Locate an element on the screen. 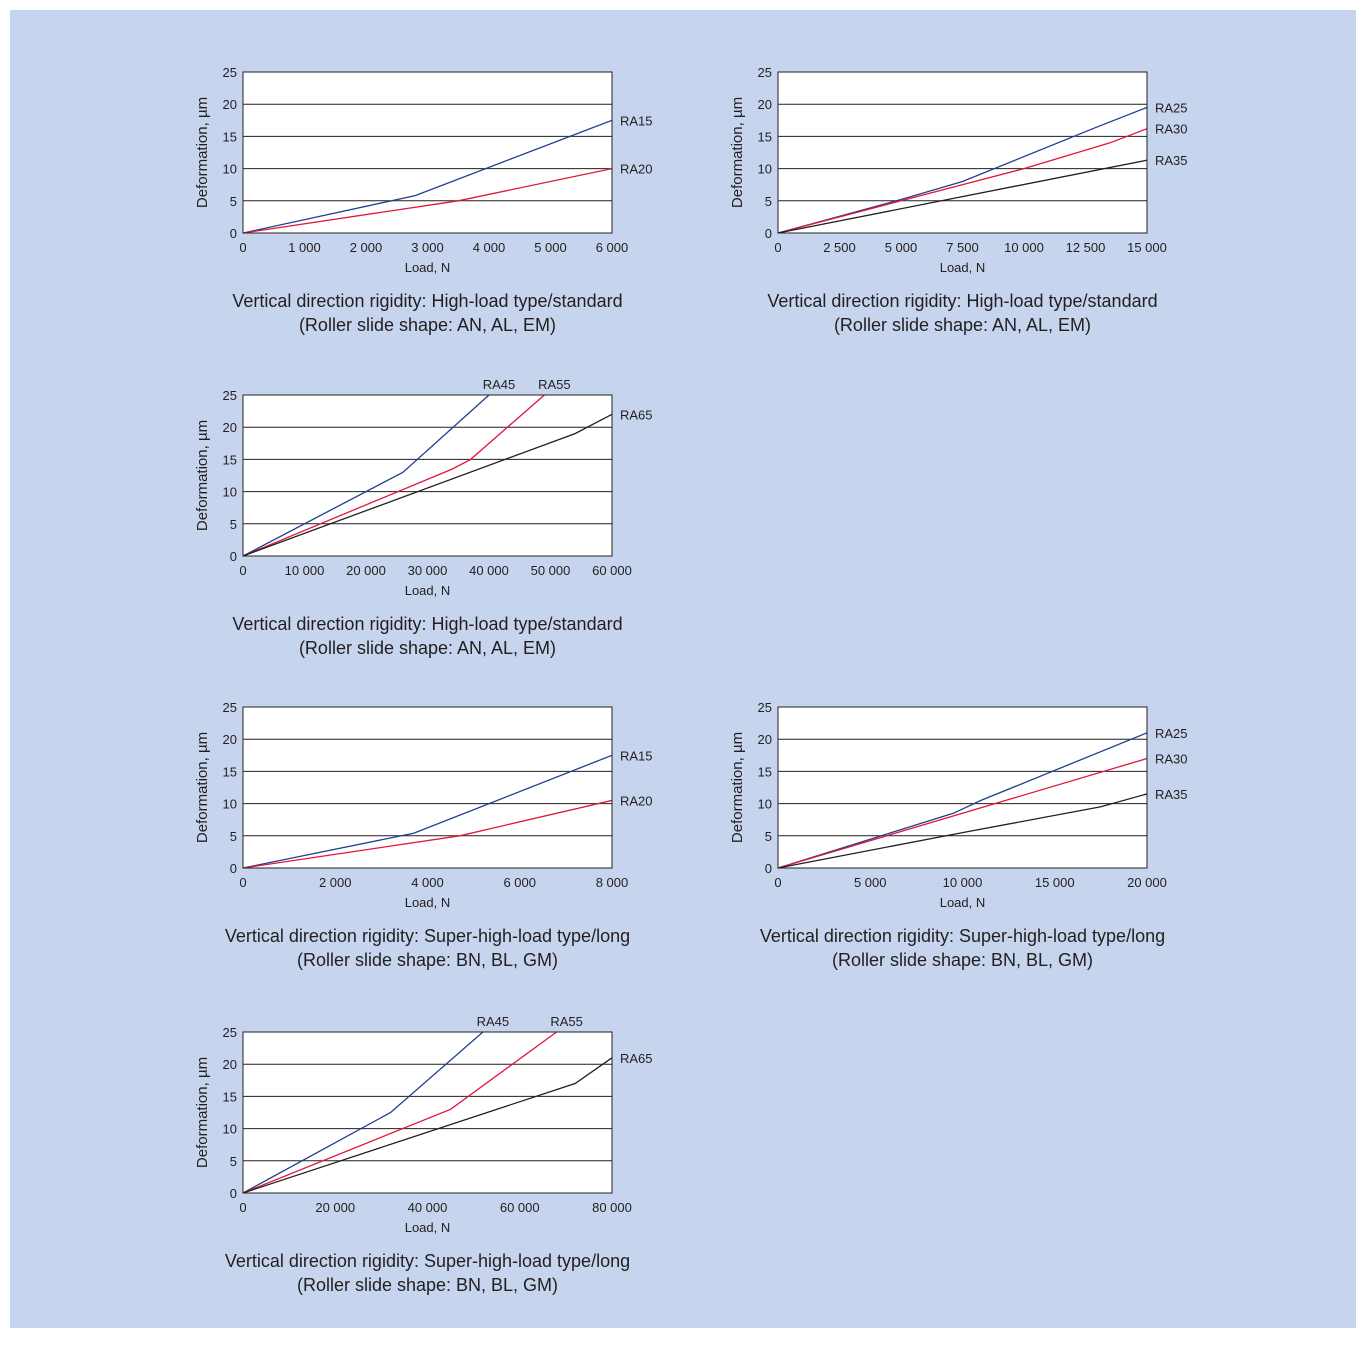 This screenshot has width=1356, height=1345. series-line-ra65 is located at coordinates (427, 484).